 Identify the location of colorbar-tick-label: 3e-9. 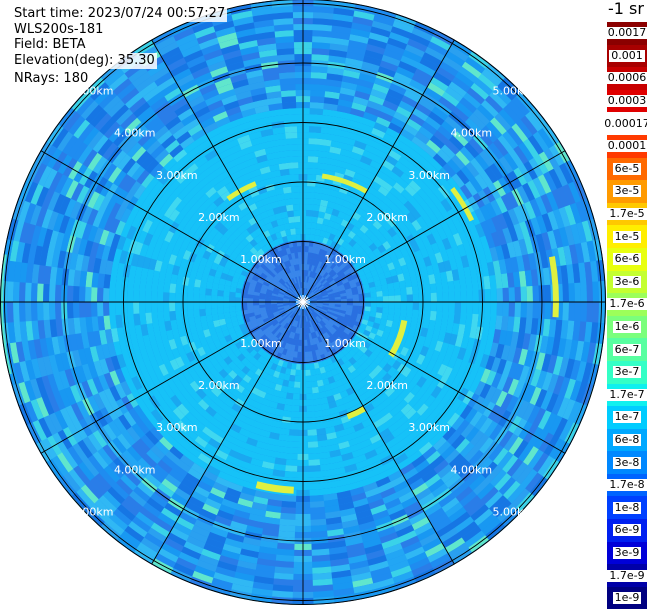
(627, 553).